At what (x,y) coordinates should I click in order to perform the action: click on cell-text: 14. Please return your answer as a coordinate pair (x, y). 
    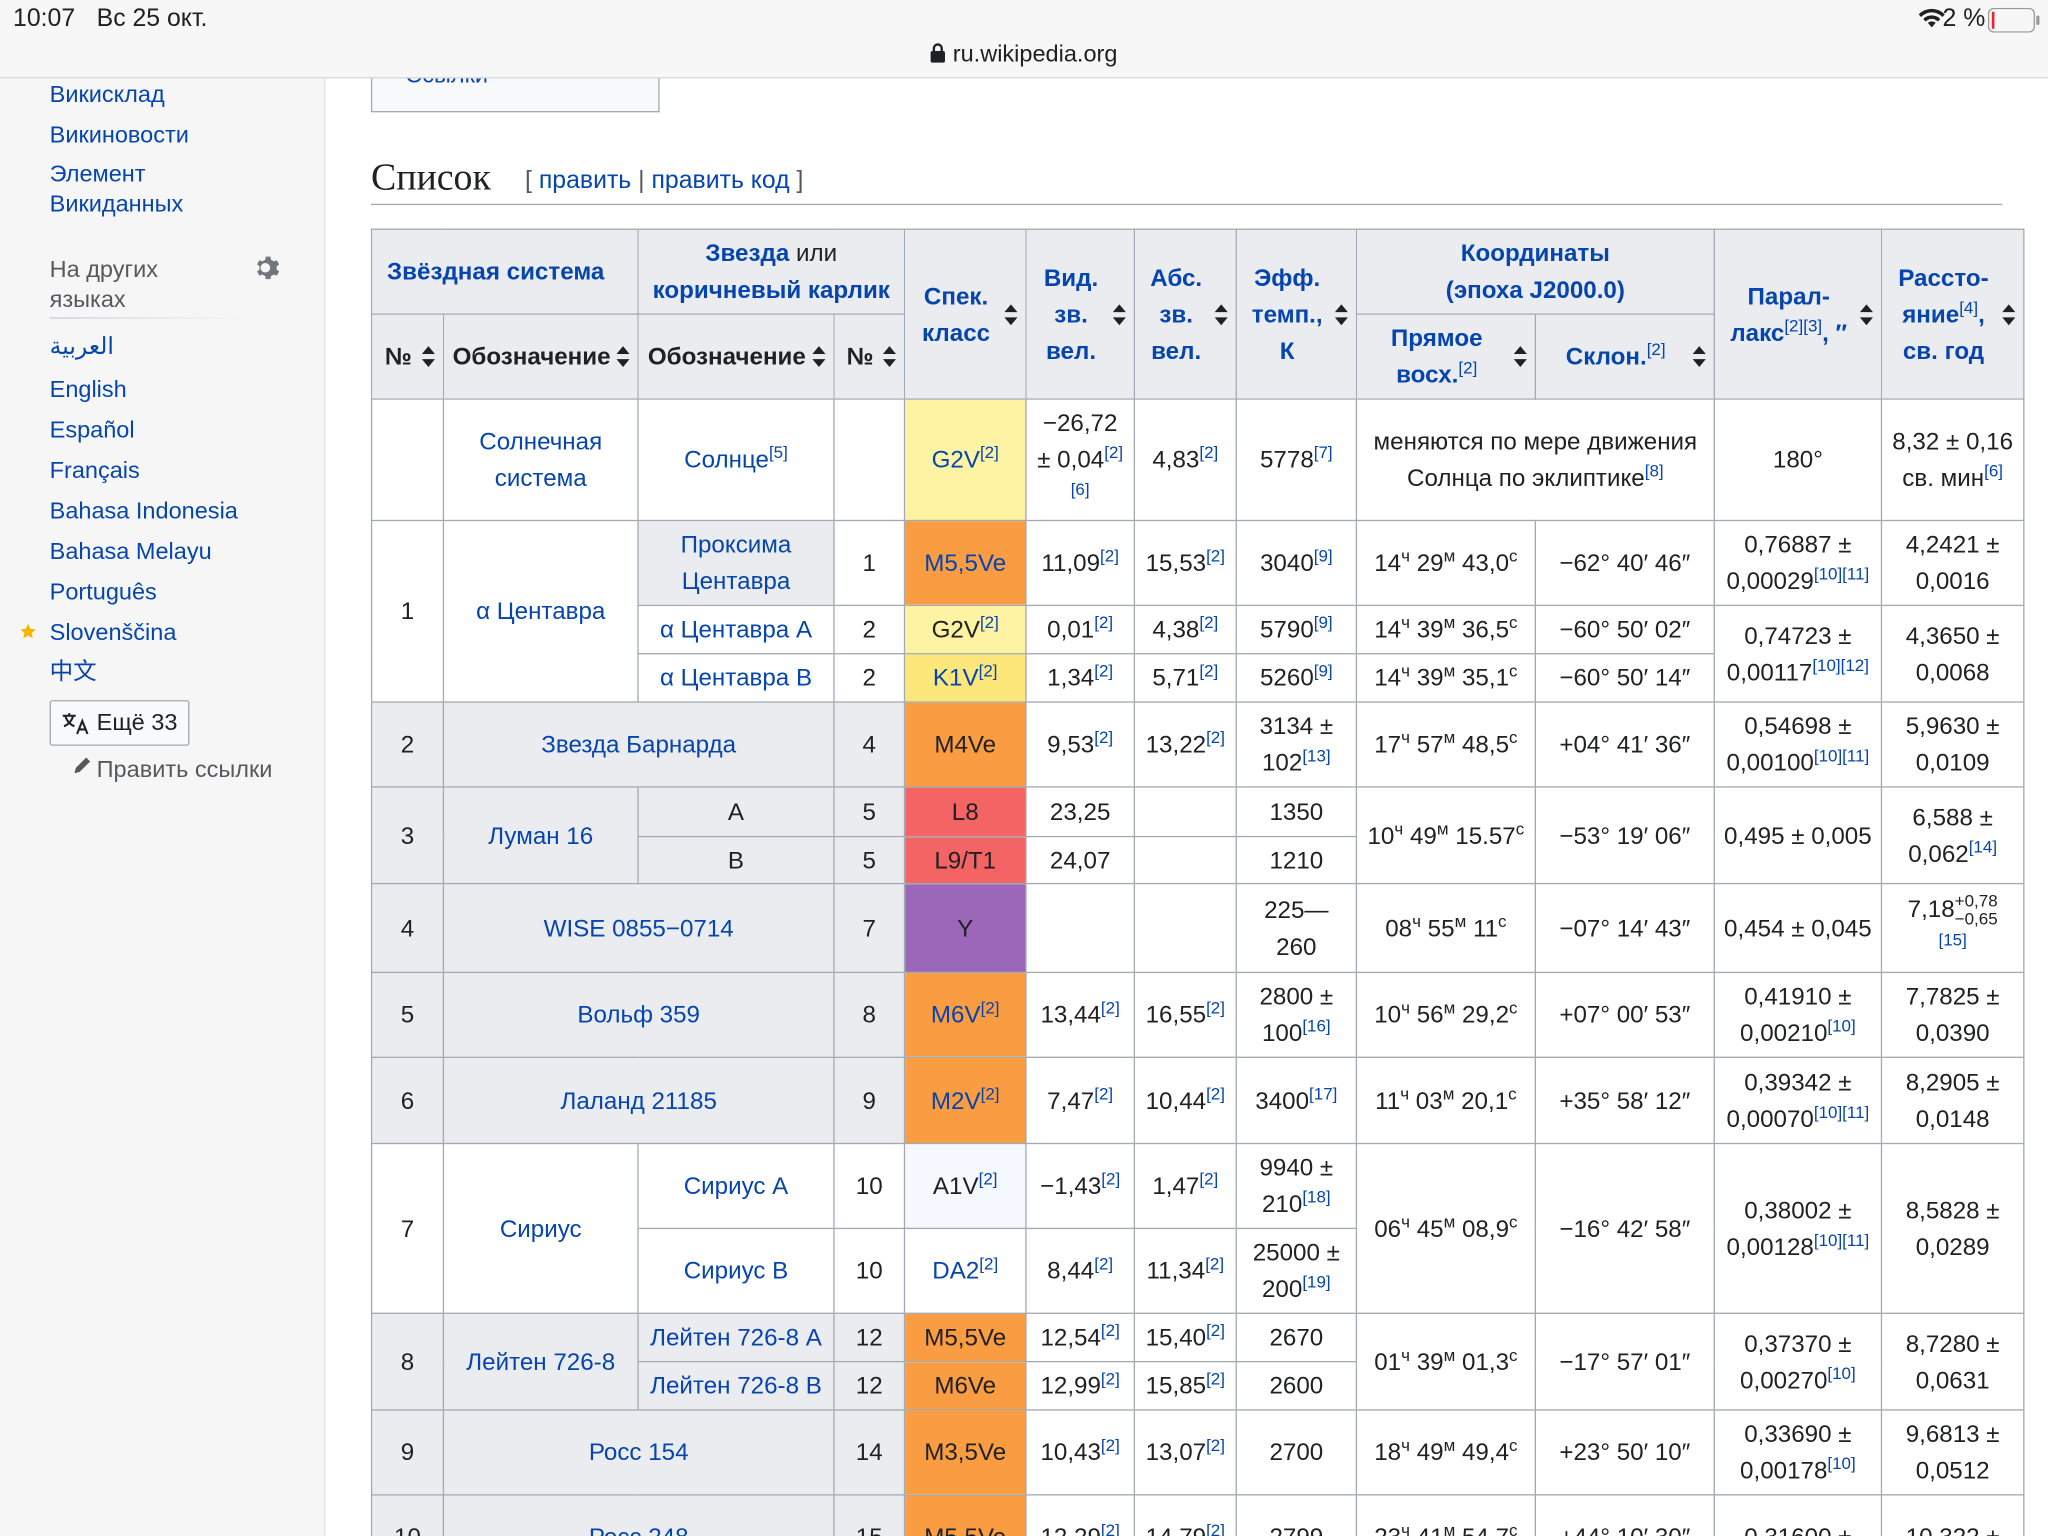
    Looking at the image, I should click on (869, 1452).